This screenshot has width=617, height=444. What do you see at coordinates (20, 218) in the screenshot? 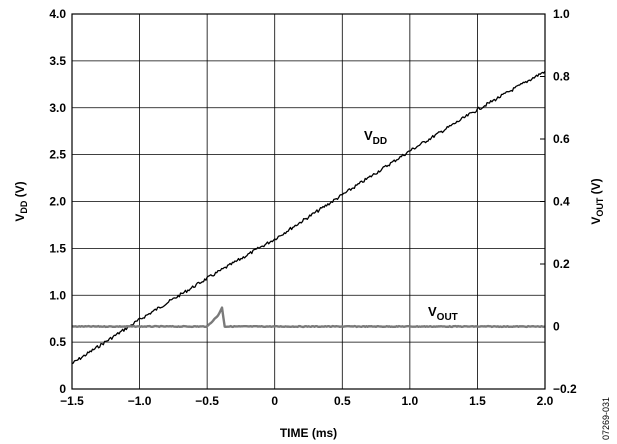
I see `y-left-axis-title-main: V` at bounding box center [20, 218].